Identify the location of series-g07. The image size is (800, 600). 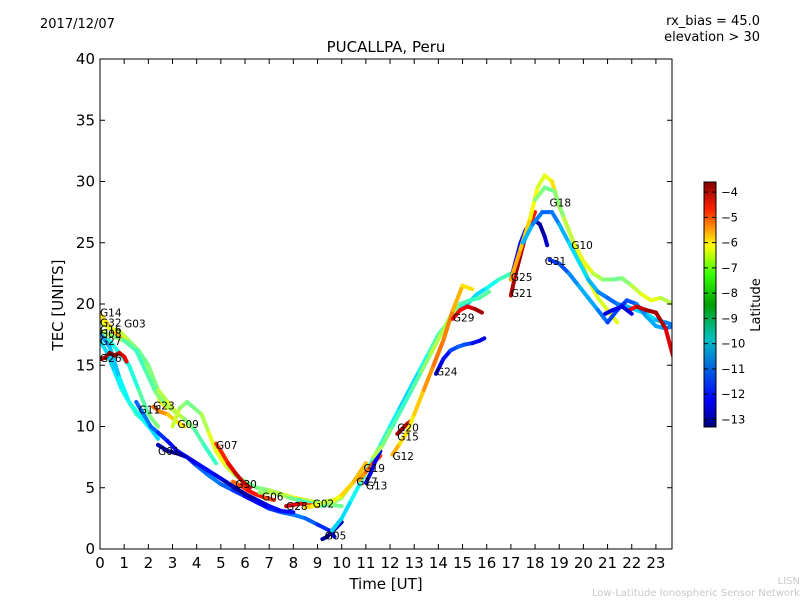
(233, 465).